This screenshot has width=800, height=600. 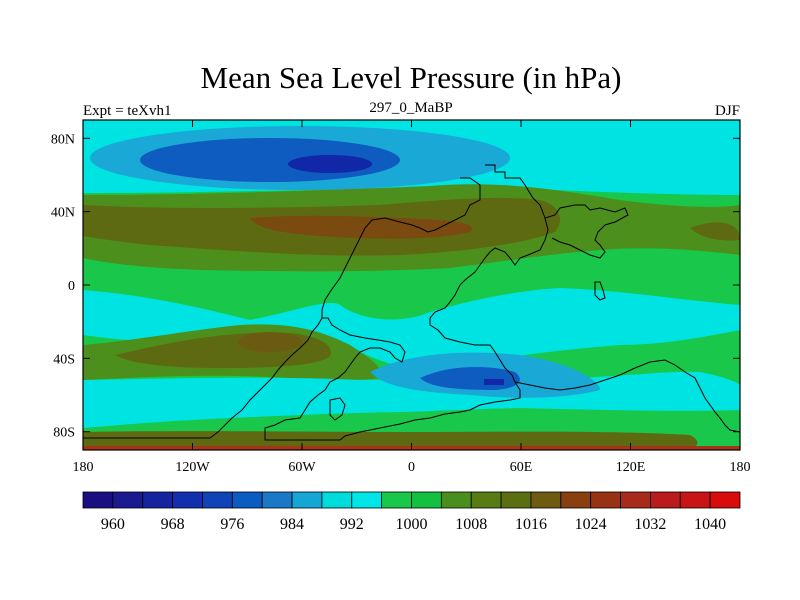 What do you see at coordinates (64, 433) in the screenshot?
I see `y-tick-label: 80S` at bounding box center [64, 433].